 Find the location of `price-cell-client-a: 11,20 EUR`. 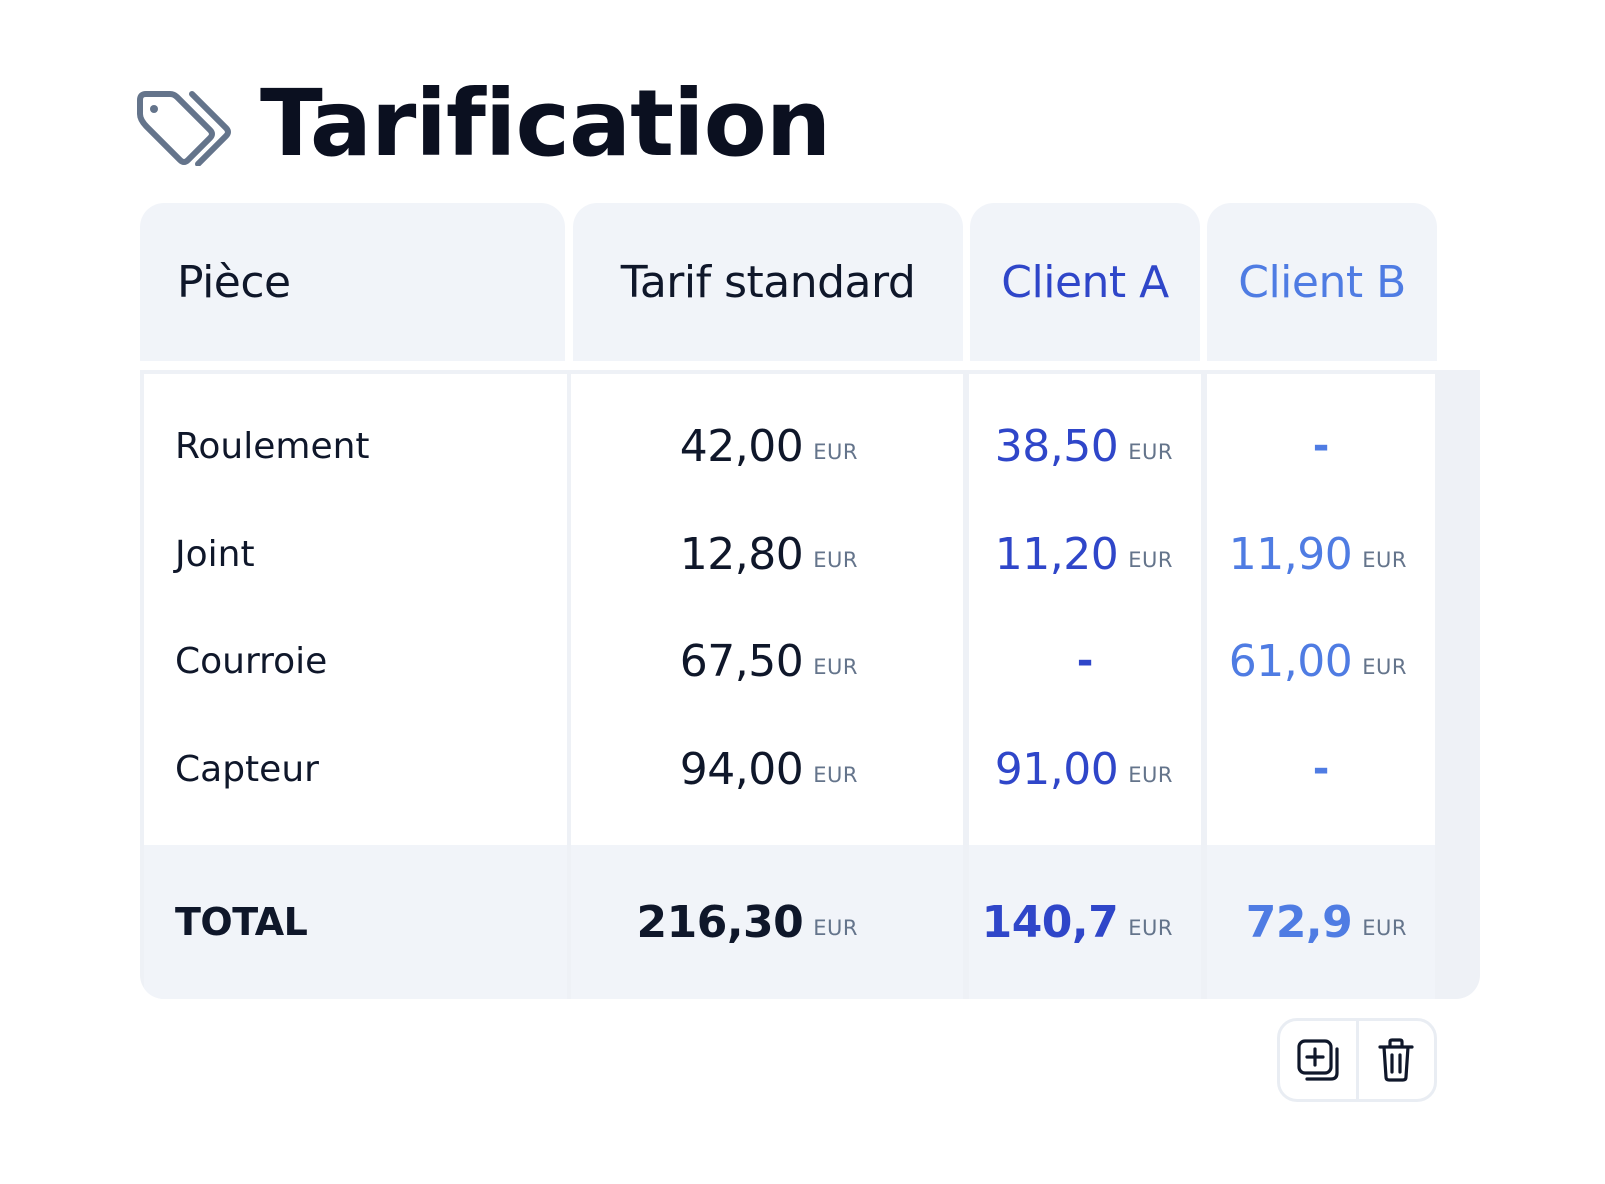

price-cell-client-a: 11,20 EUR is located at coordinates (1085, 554).